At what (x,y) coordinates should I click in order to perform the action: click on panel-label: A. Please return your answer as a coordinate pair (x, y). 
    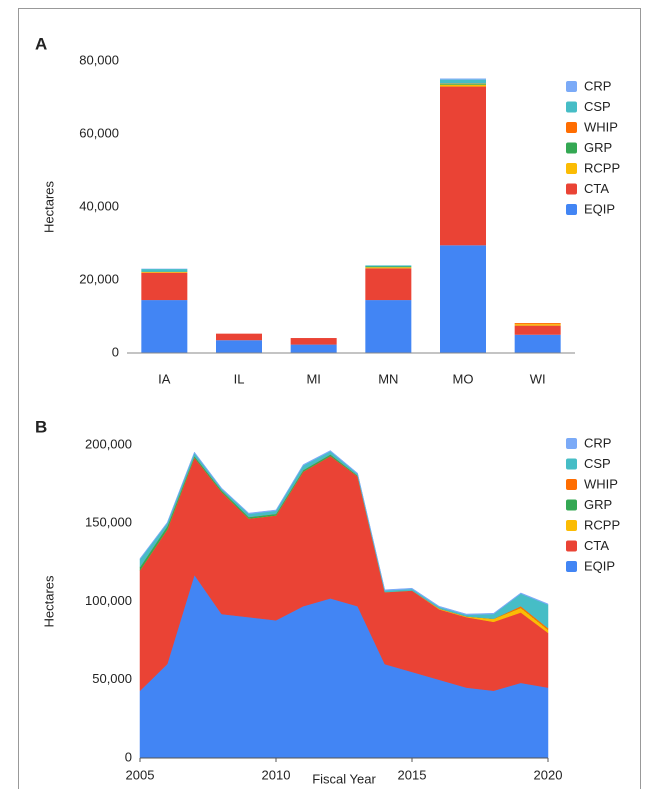
    Looking at the image, I should click on (41, 43).